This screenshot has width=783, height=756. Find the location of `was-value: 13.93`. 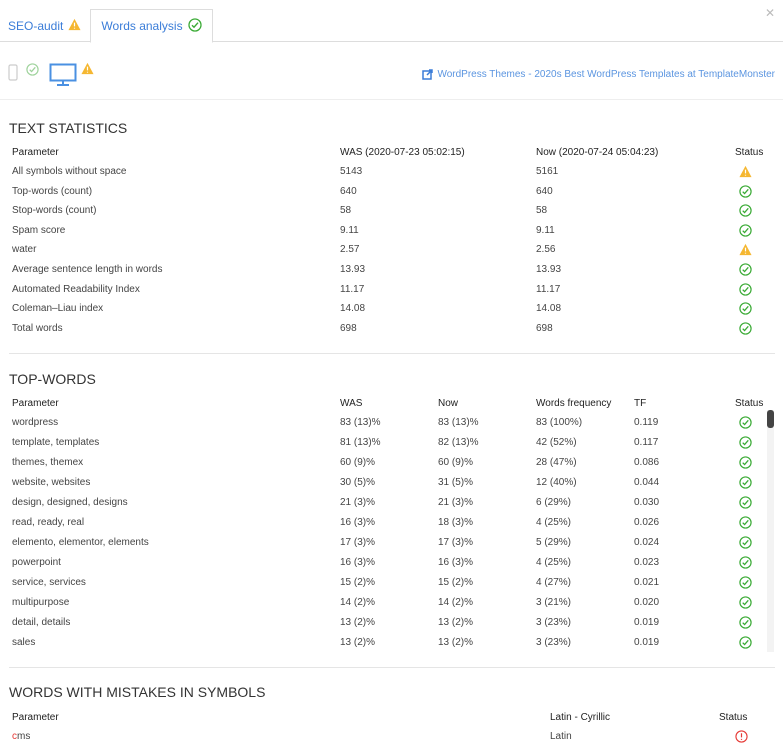

was-value: 13.93 is located at coordinates (353, 269).